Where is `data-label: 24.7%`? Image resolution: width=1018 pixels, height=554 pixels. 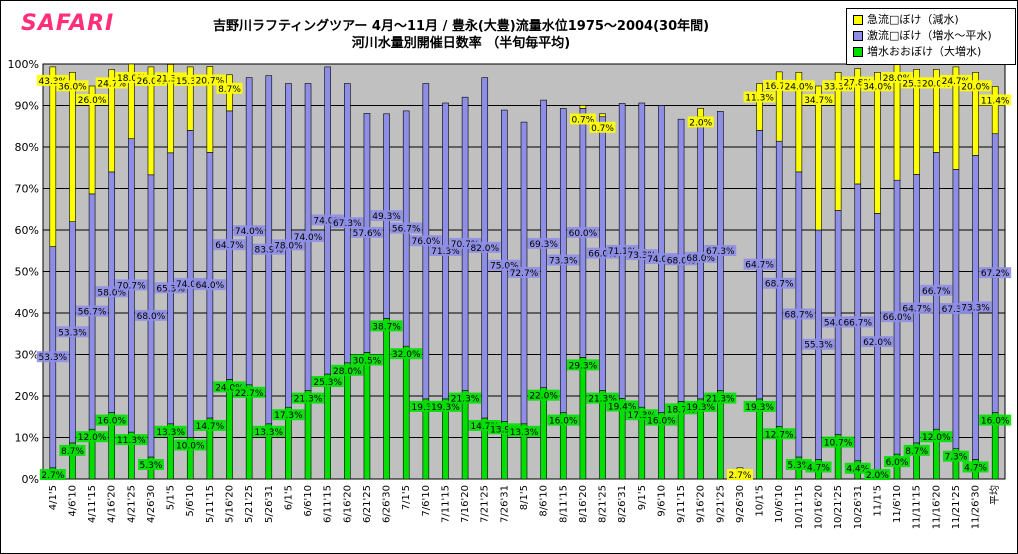 data-label: 24.7% is located at coordinates (956, 82).